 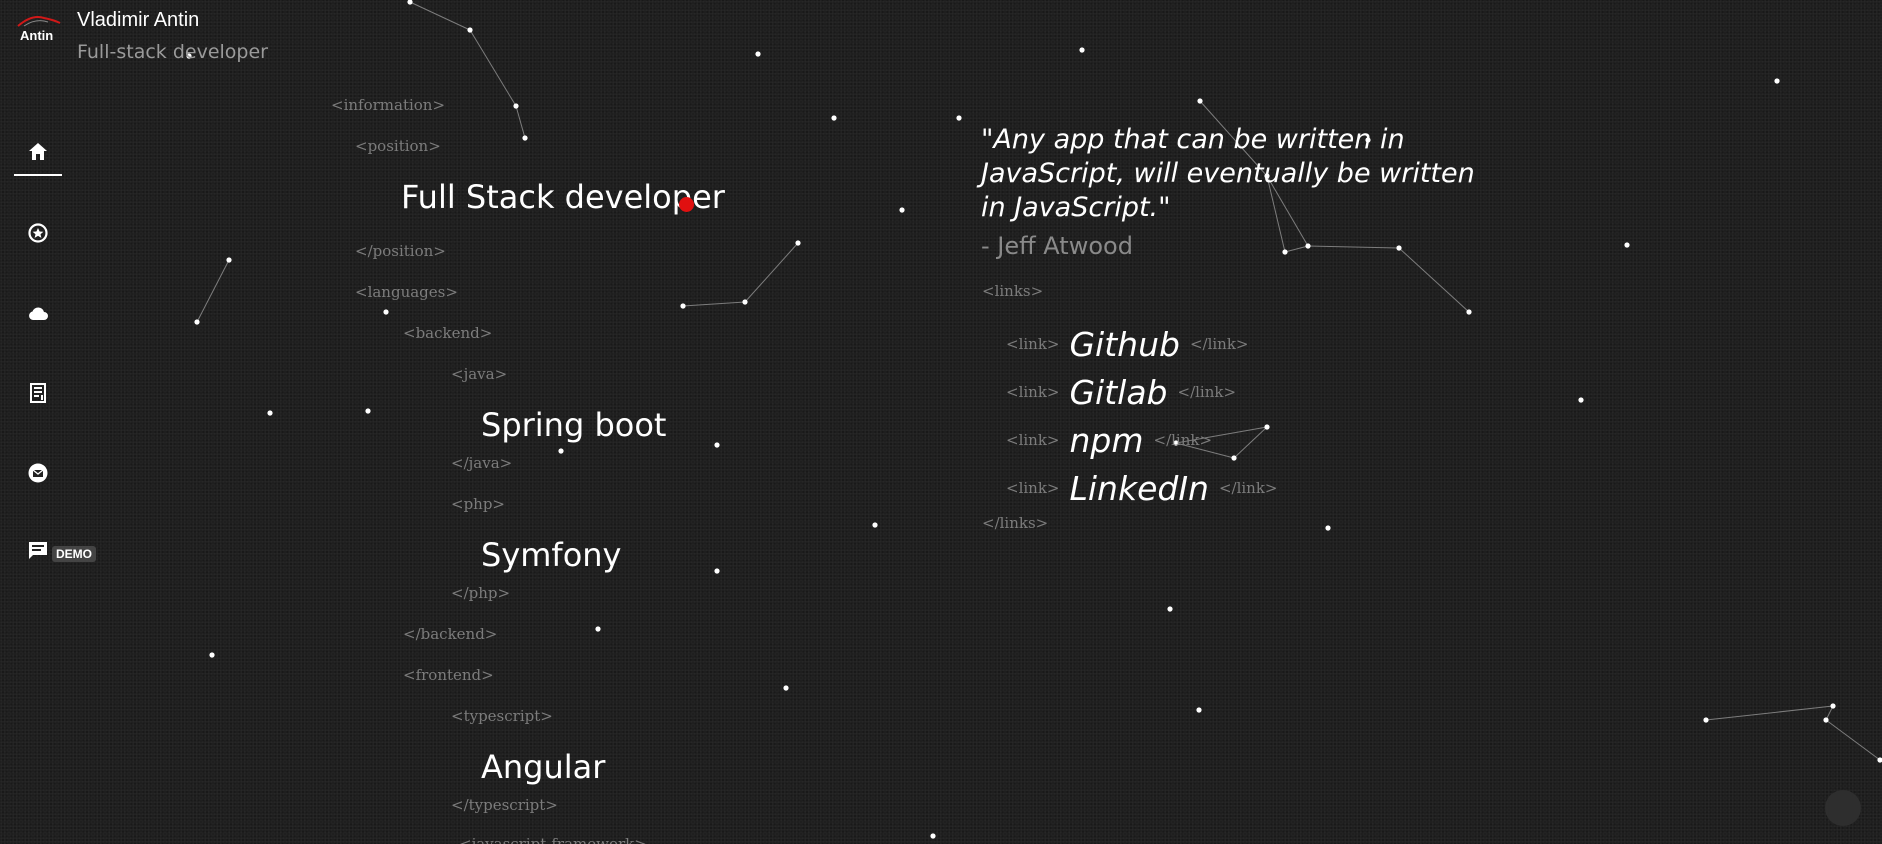 I want to click on link-row-npm: <link> npm </link>, so click(x=1109, y=440).